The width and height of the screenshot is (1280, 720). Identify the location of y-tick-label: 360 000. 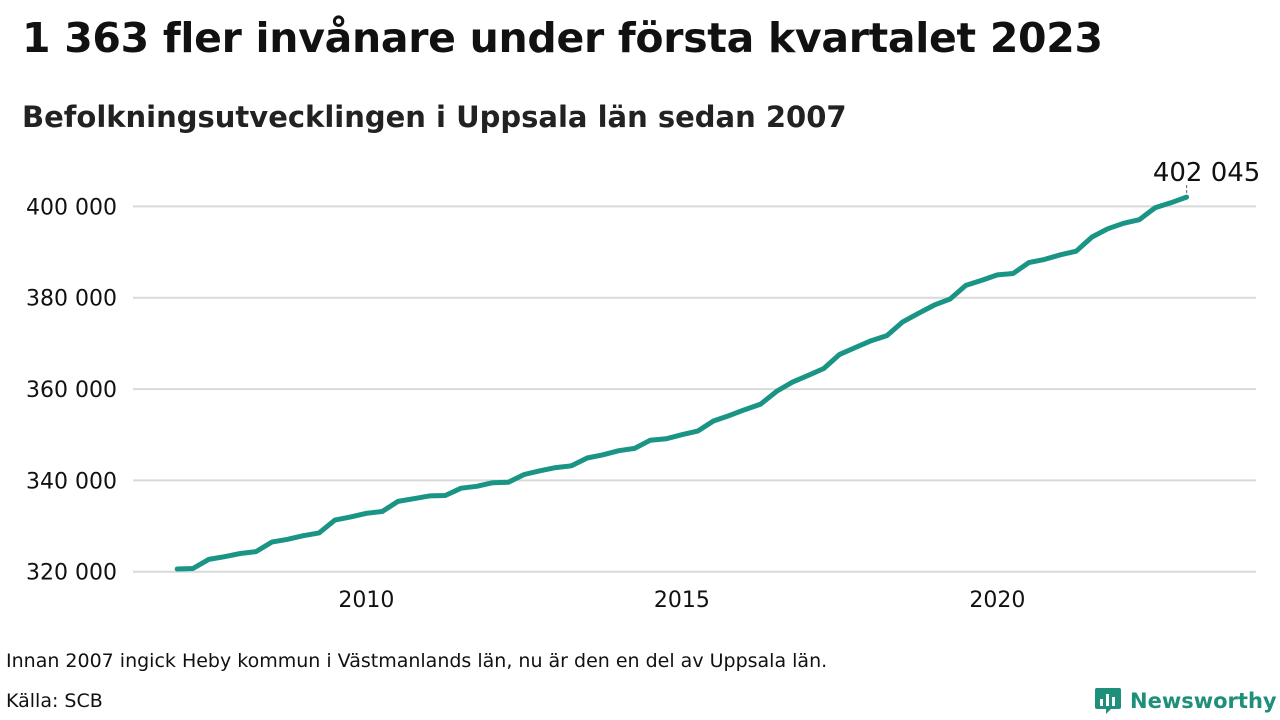
(71, 390).